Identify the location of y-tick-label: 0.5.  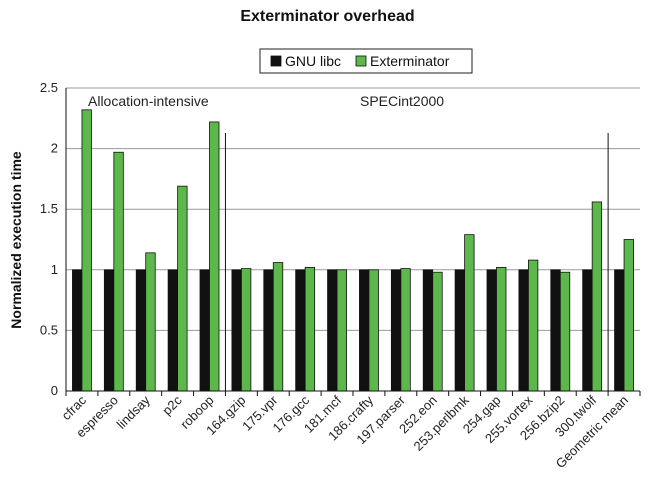
(49, 329).